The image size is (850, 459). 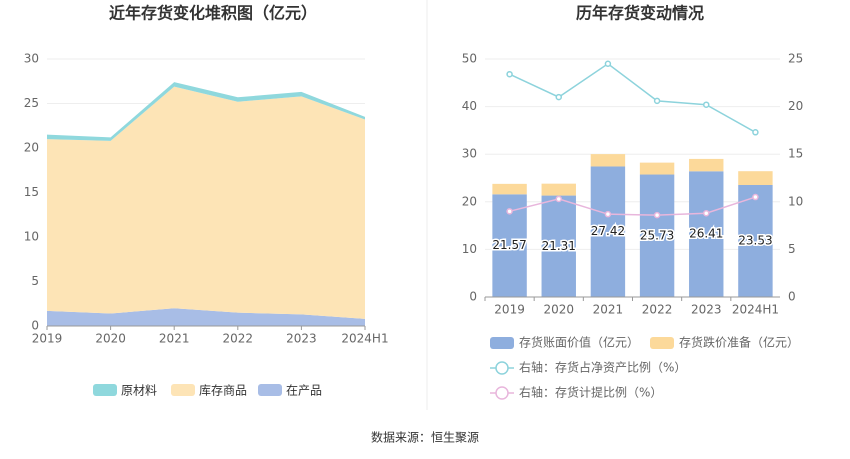 I want to click on value-label: 25.73, so click(x=657, y=235).